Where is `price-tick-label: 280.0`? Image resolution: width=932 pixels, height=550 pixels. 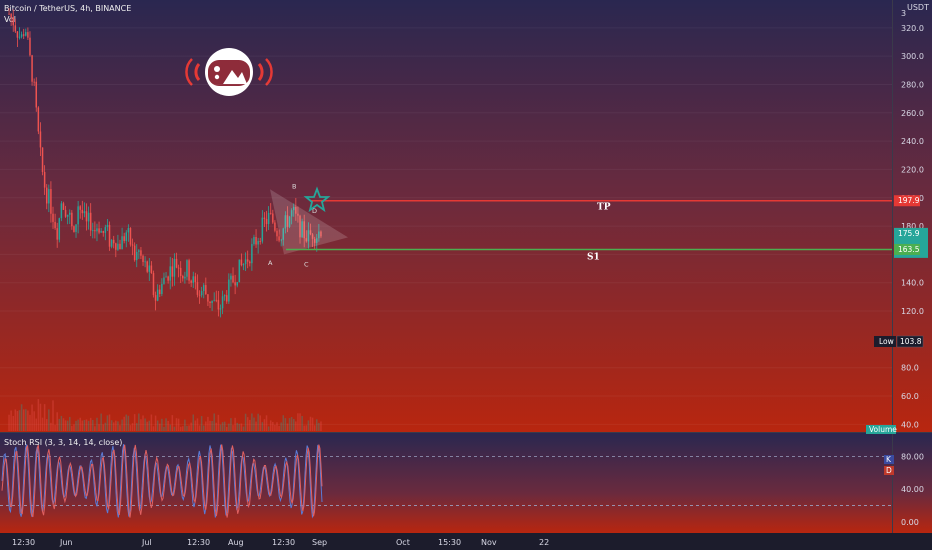
price-tick-label: 280.0 is located at coordinates (912, 84).